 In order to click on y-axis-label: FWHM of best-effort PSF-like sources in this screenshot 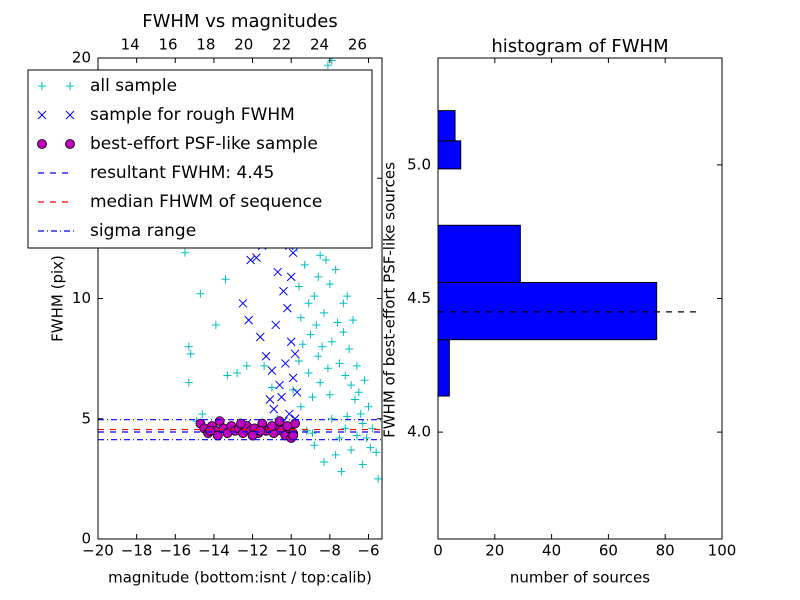, I will do `click(390, 300)`.